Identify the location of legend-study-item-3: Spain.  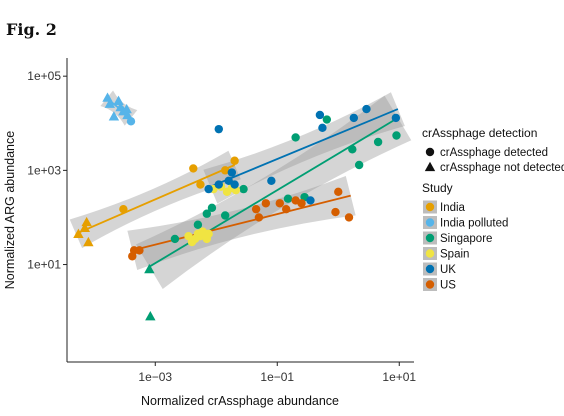
(454, 255).